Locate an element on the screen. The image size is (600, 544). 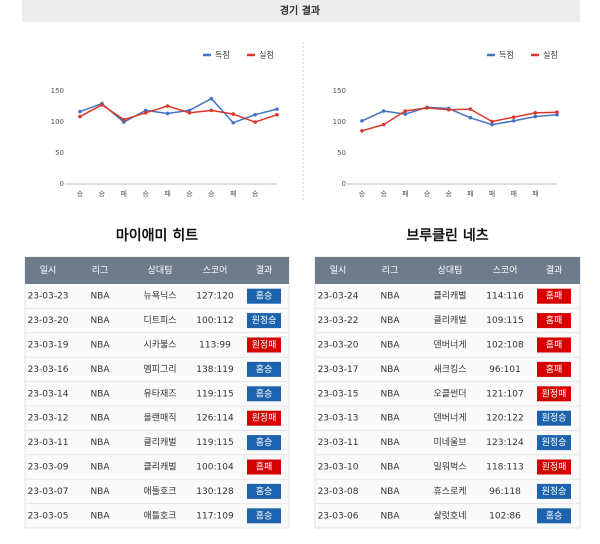
column-header: 결과 is located at coordinates (264, 270).